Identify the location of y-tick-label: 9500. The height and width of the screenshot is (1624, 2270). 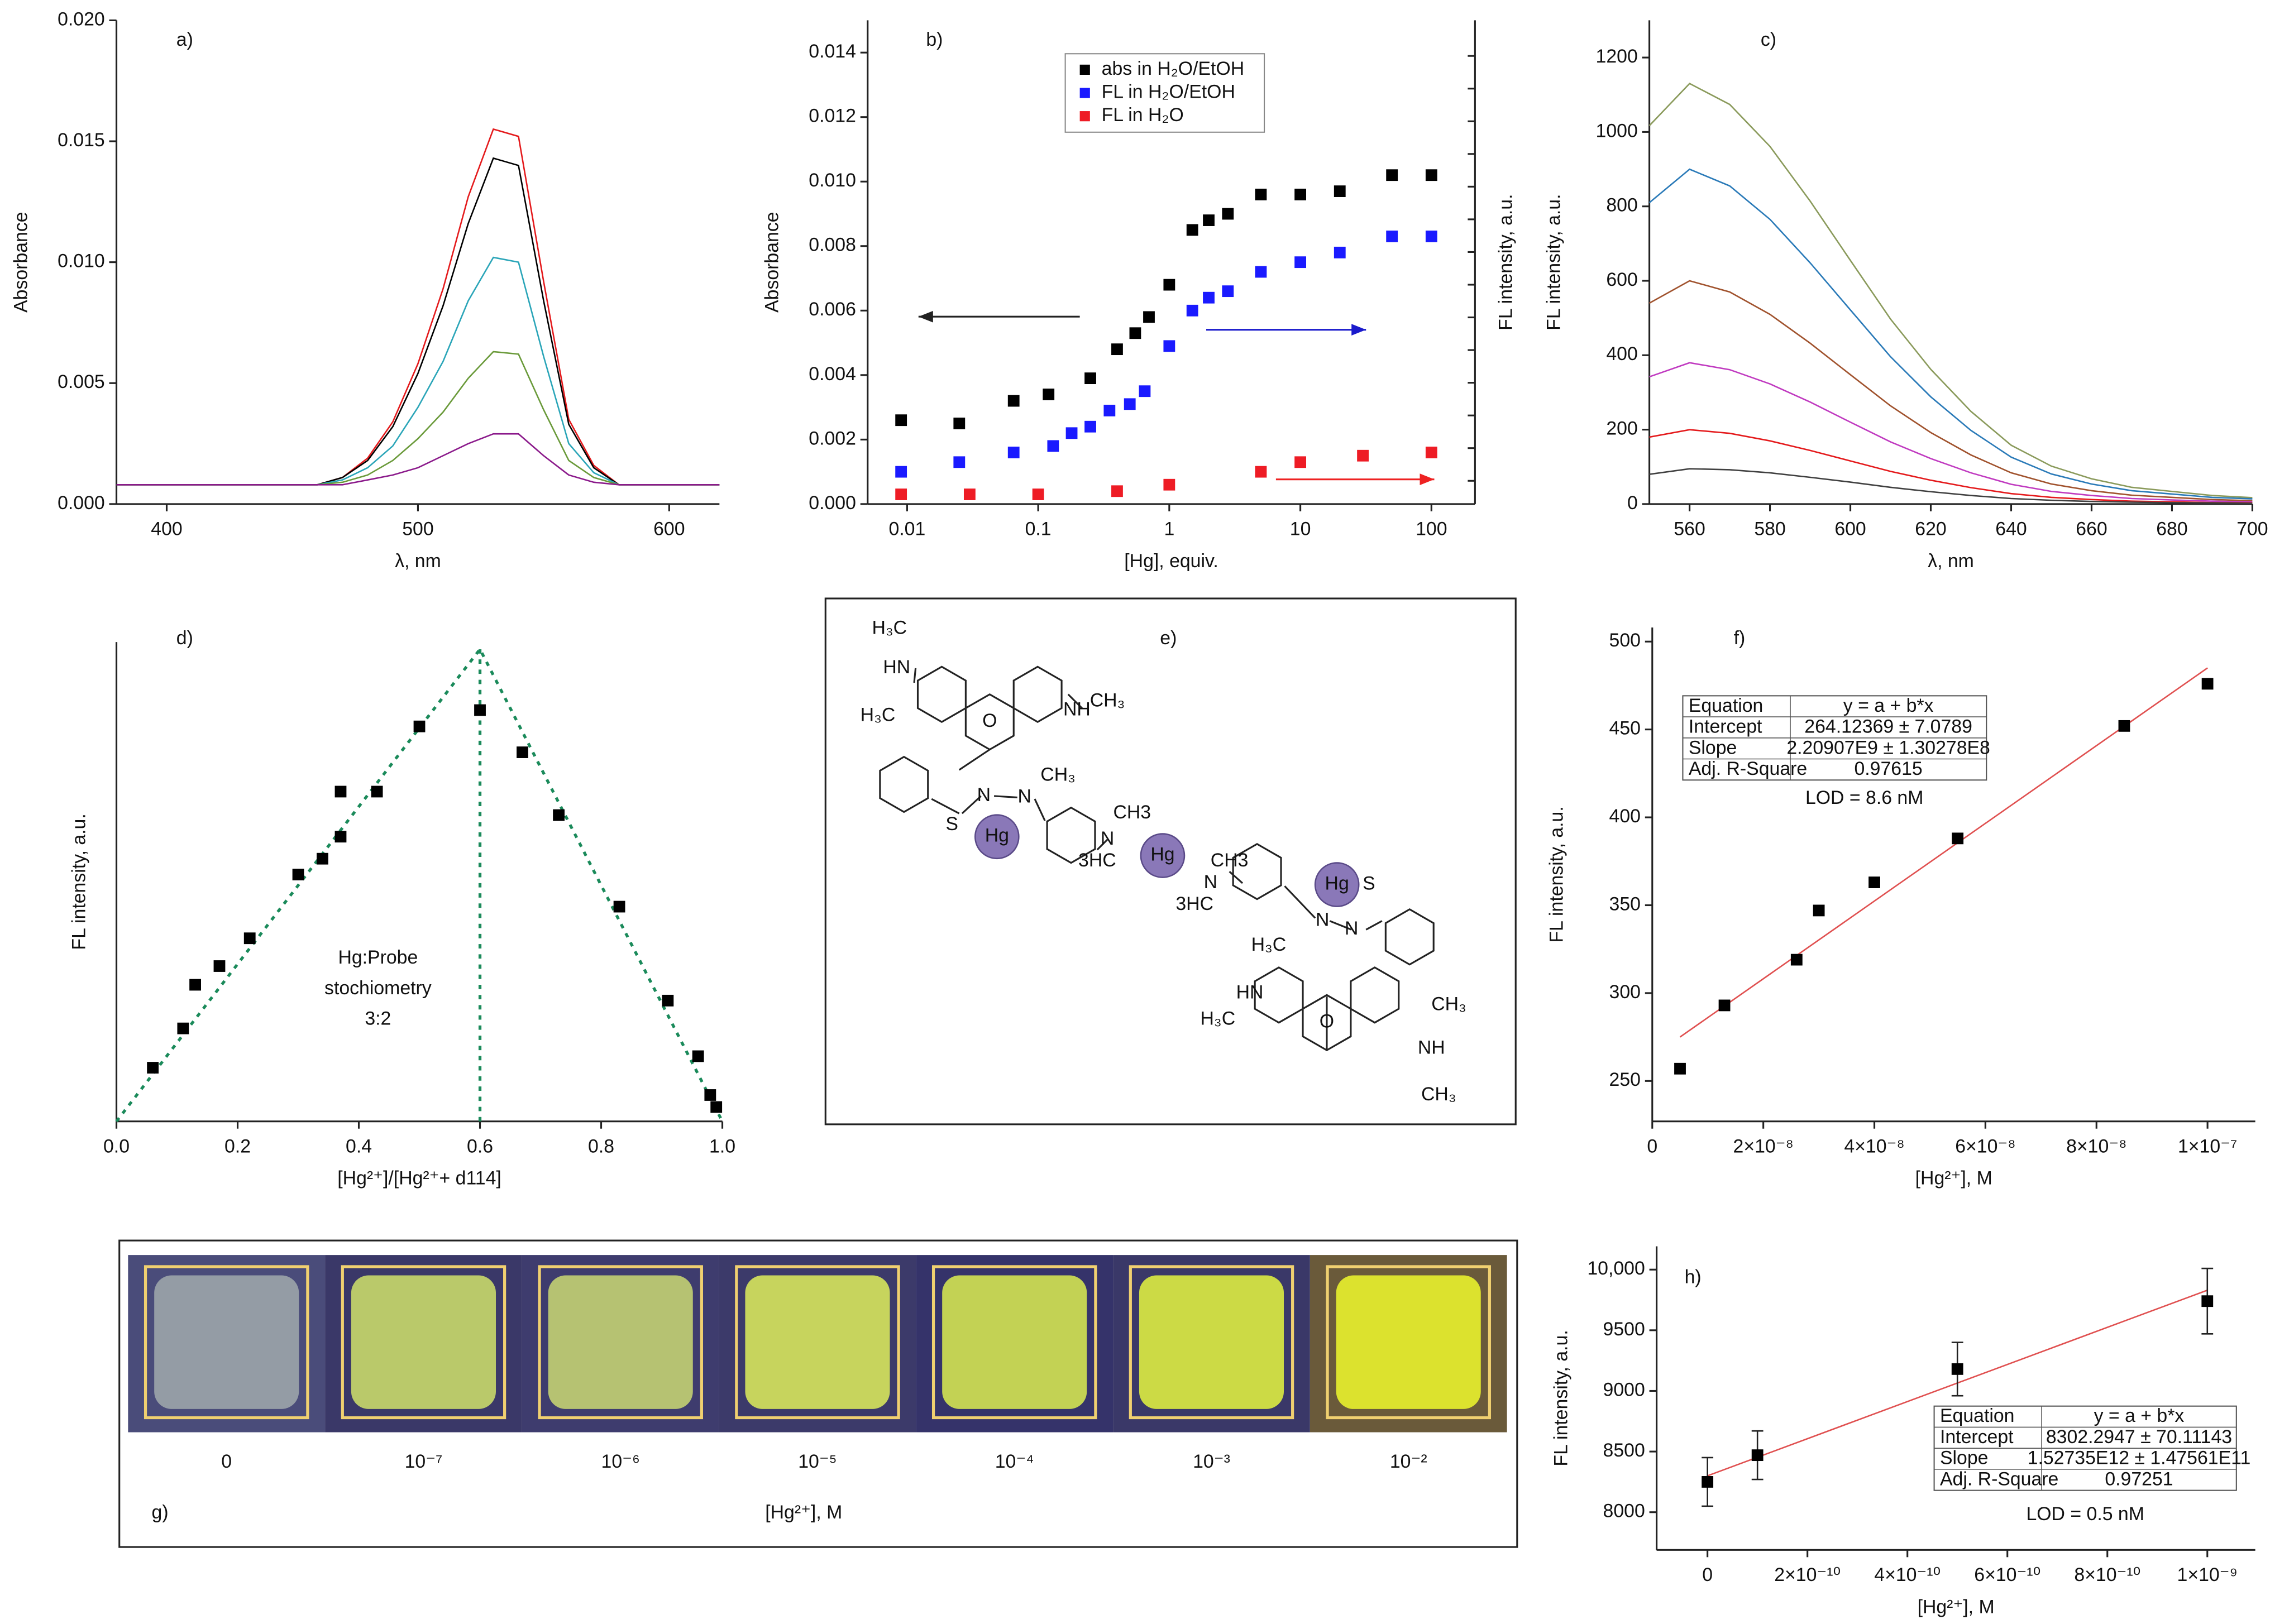
(1624, 1329).